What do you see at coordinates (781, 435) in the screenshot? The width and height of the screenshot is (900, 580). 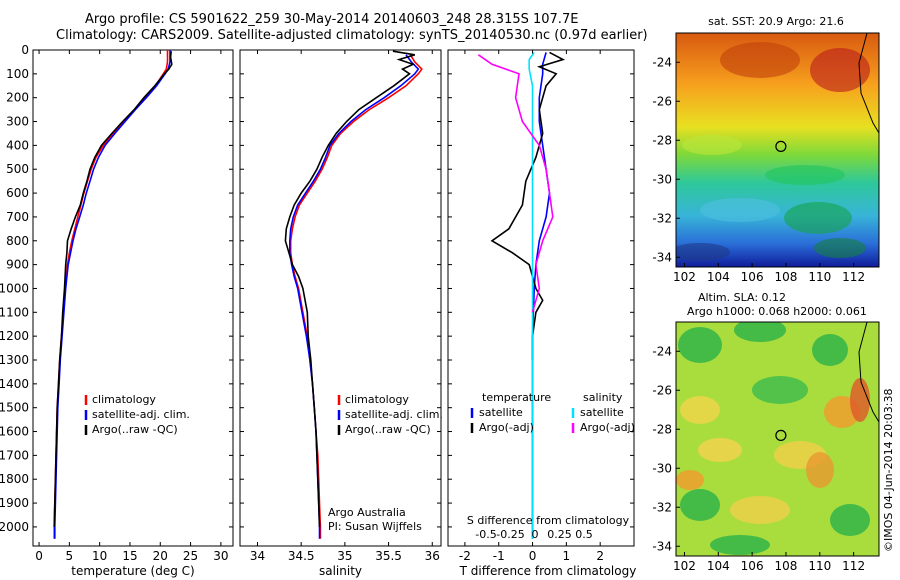 I see `sla_map-argo-marker` at bounding box center [781, 435].